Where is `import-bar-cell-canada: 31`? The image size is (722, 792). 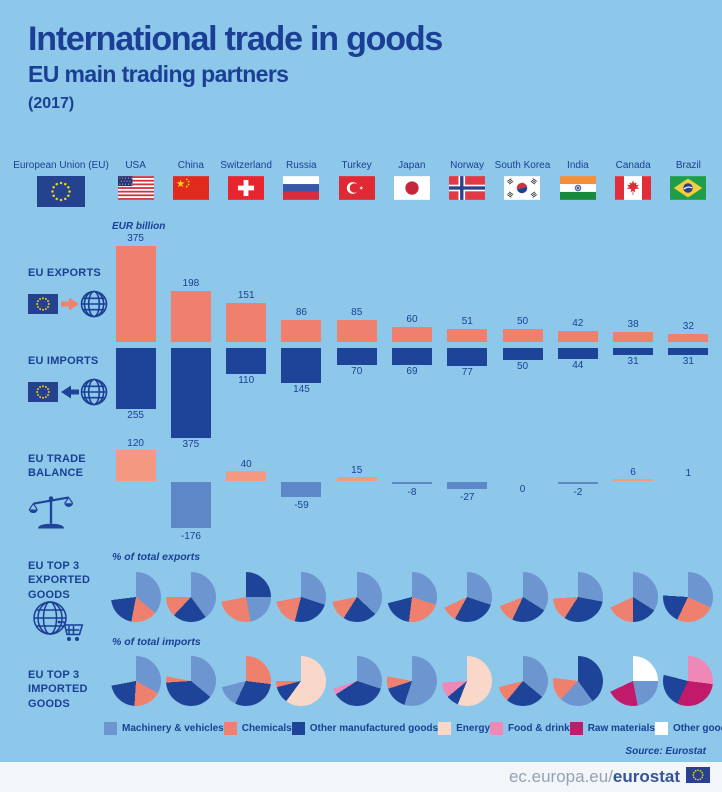
import-bar-cell-canada: 31 is located at coordinates (632, 404).